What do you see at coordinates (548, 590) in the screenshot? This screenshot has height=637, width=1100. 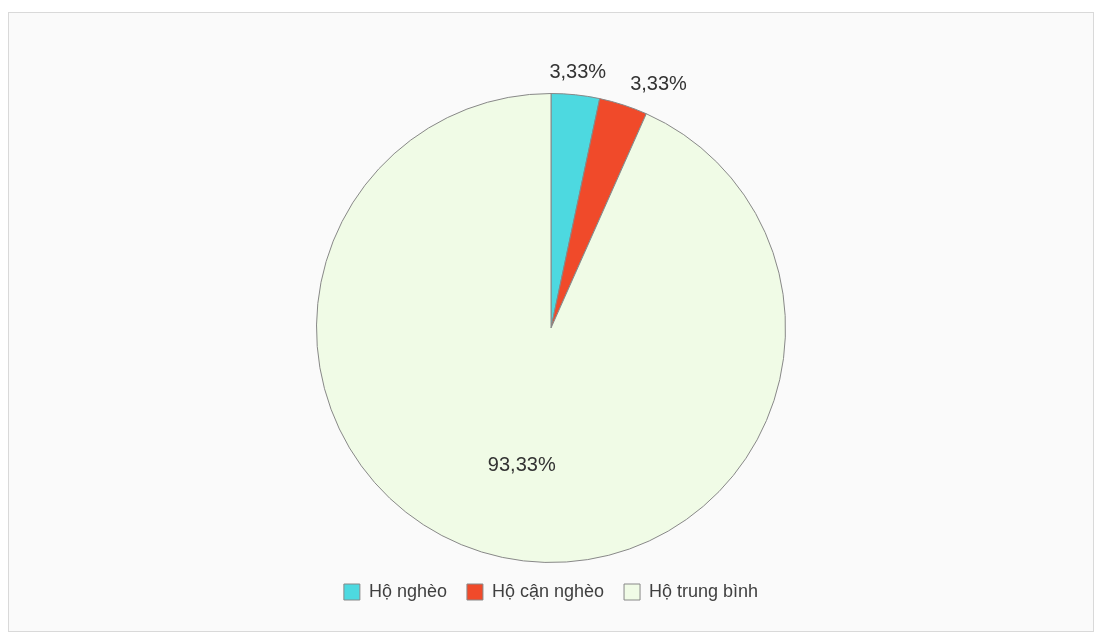 I see `legend-label: Hộ cận nghèo` at bounding box center [548, 590].